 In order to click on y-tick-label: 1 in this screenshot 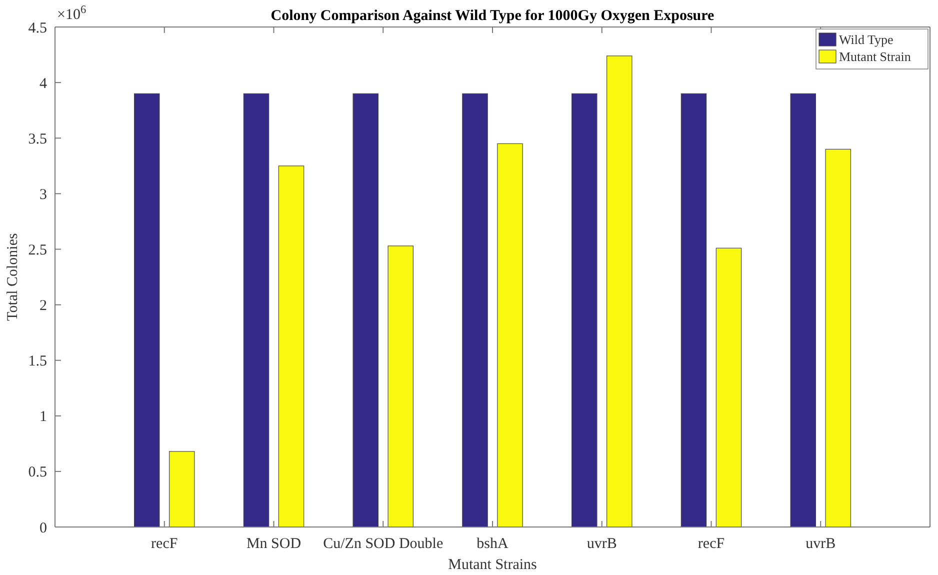, I will do `click(43, 417)`.